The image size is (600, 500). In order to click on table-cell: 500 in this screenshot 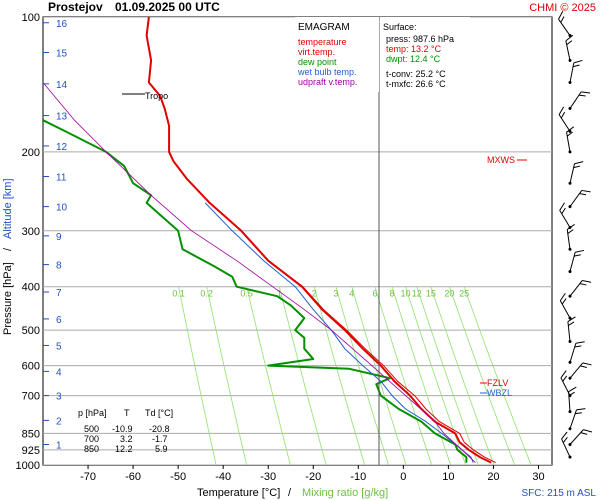, I will do `click(91, 429)`.